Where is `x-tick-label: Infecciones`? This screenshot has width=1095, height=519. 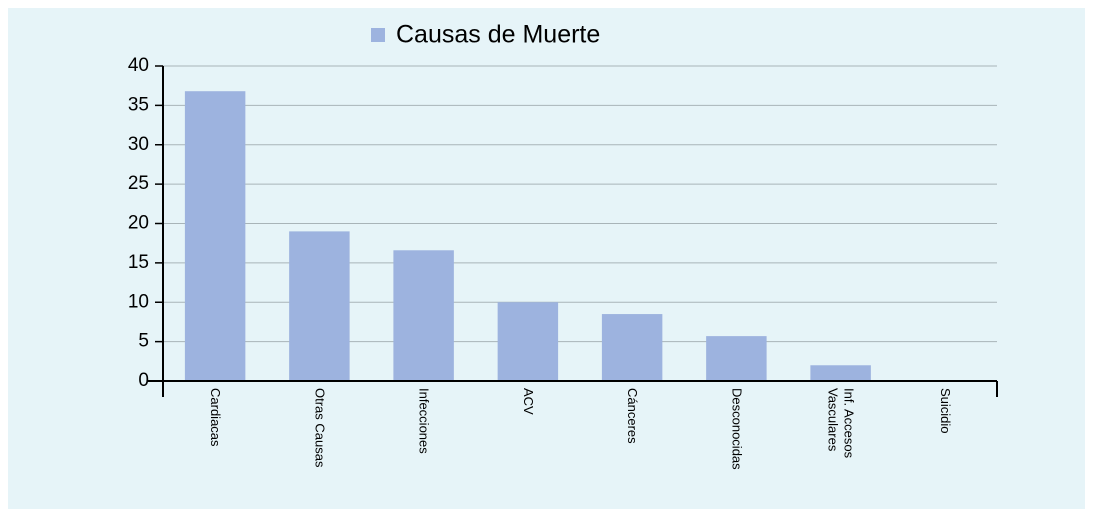
x-tick-label: Infecciones is located at coordinates (424, 421).